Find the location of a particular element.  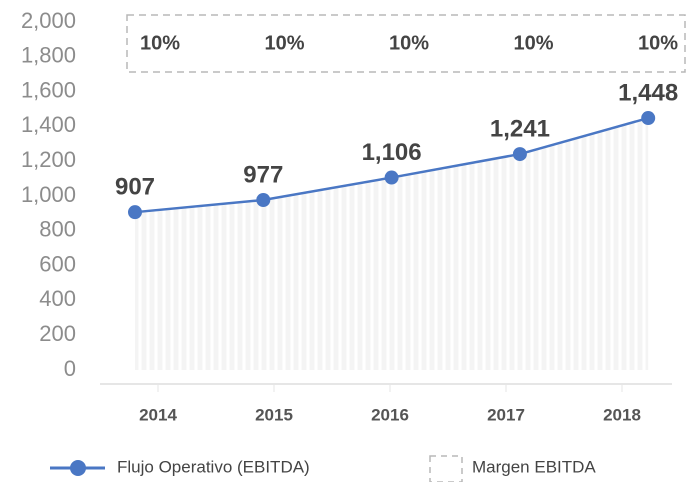

x-tick-label: 2015 is located at coordinates (274, 414).